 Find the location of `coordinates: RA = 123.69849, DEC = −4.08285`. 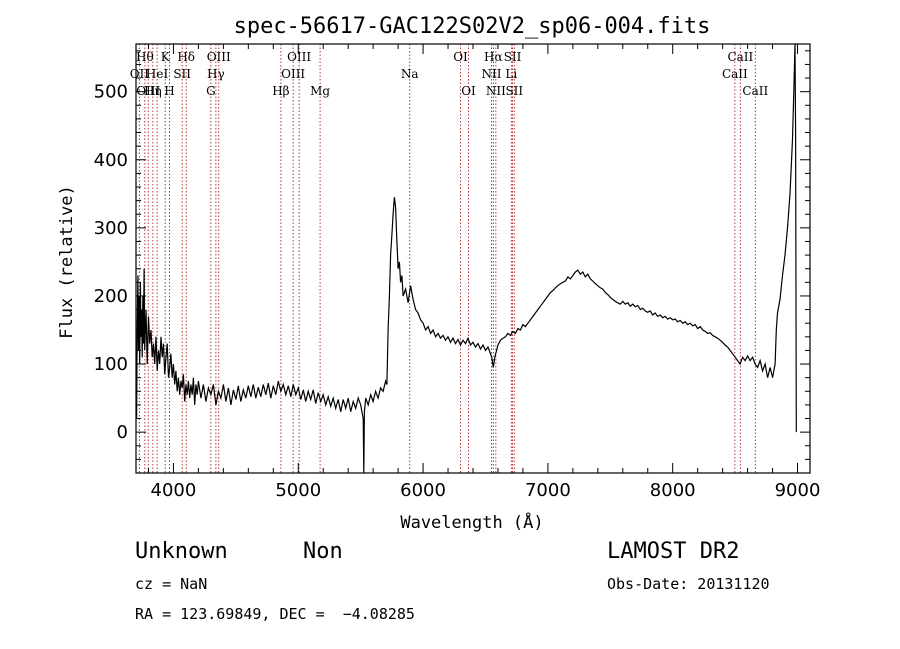

coordinates: RA = 123.69849, DEC = −4.08285 is located at coordinates (275, 614).